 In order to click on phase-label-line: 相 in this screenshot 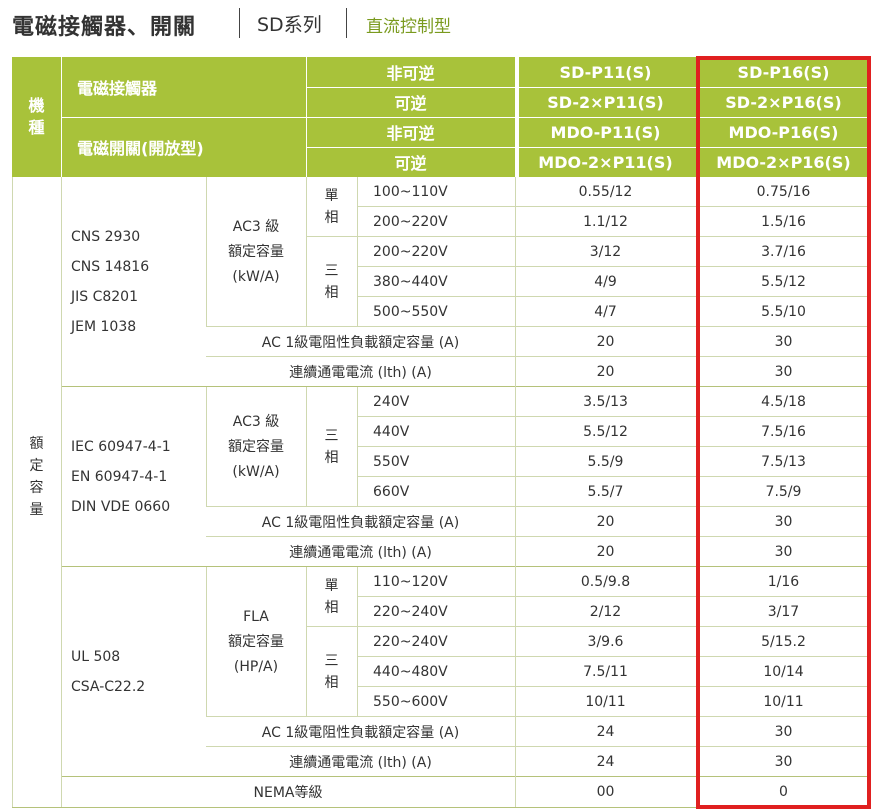, I will do `click(331, 293)`.